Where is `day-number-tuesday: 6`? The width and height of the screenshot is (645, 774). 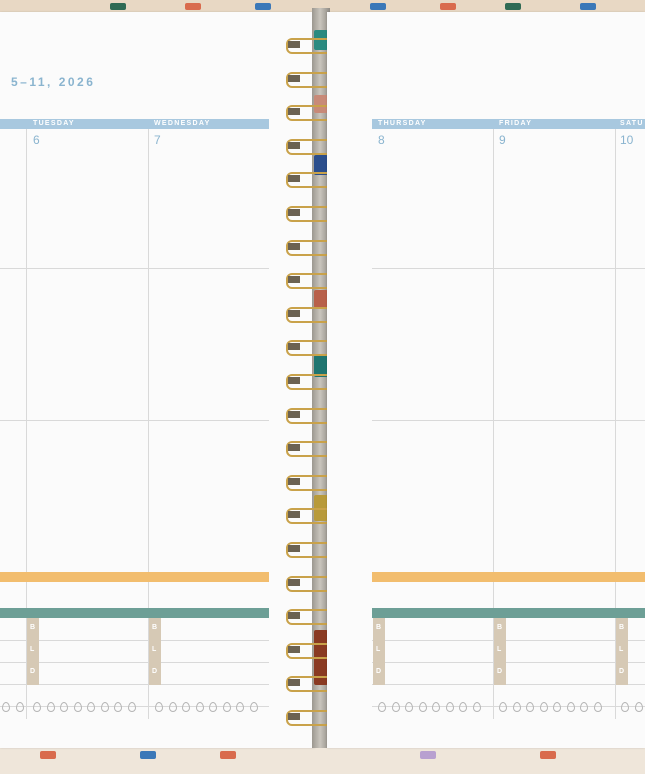
day-number-tuesday: 6 is located at coordinates (36, 140).